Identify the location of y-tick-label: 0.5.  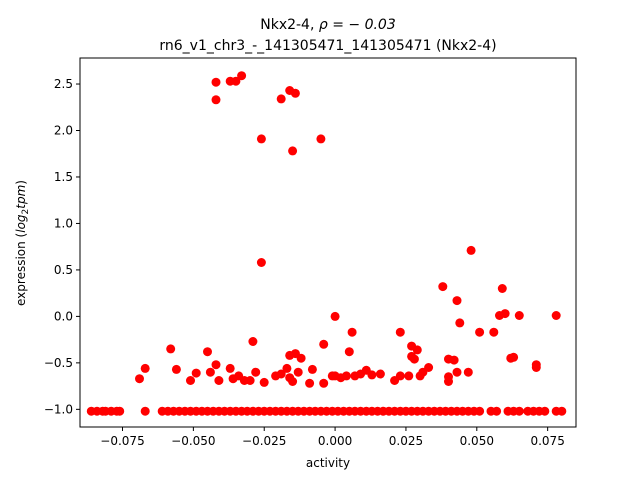
(63, 270).